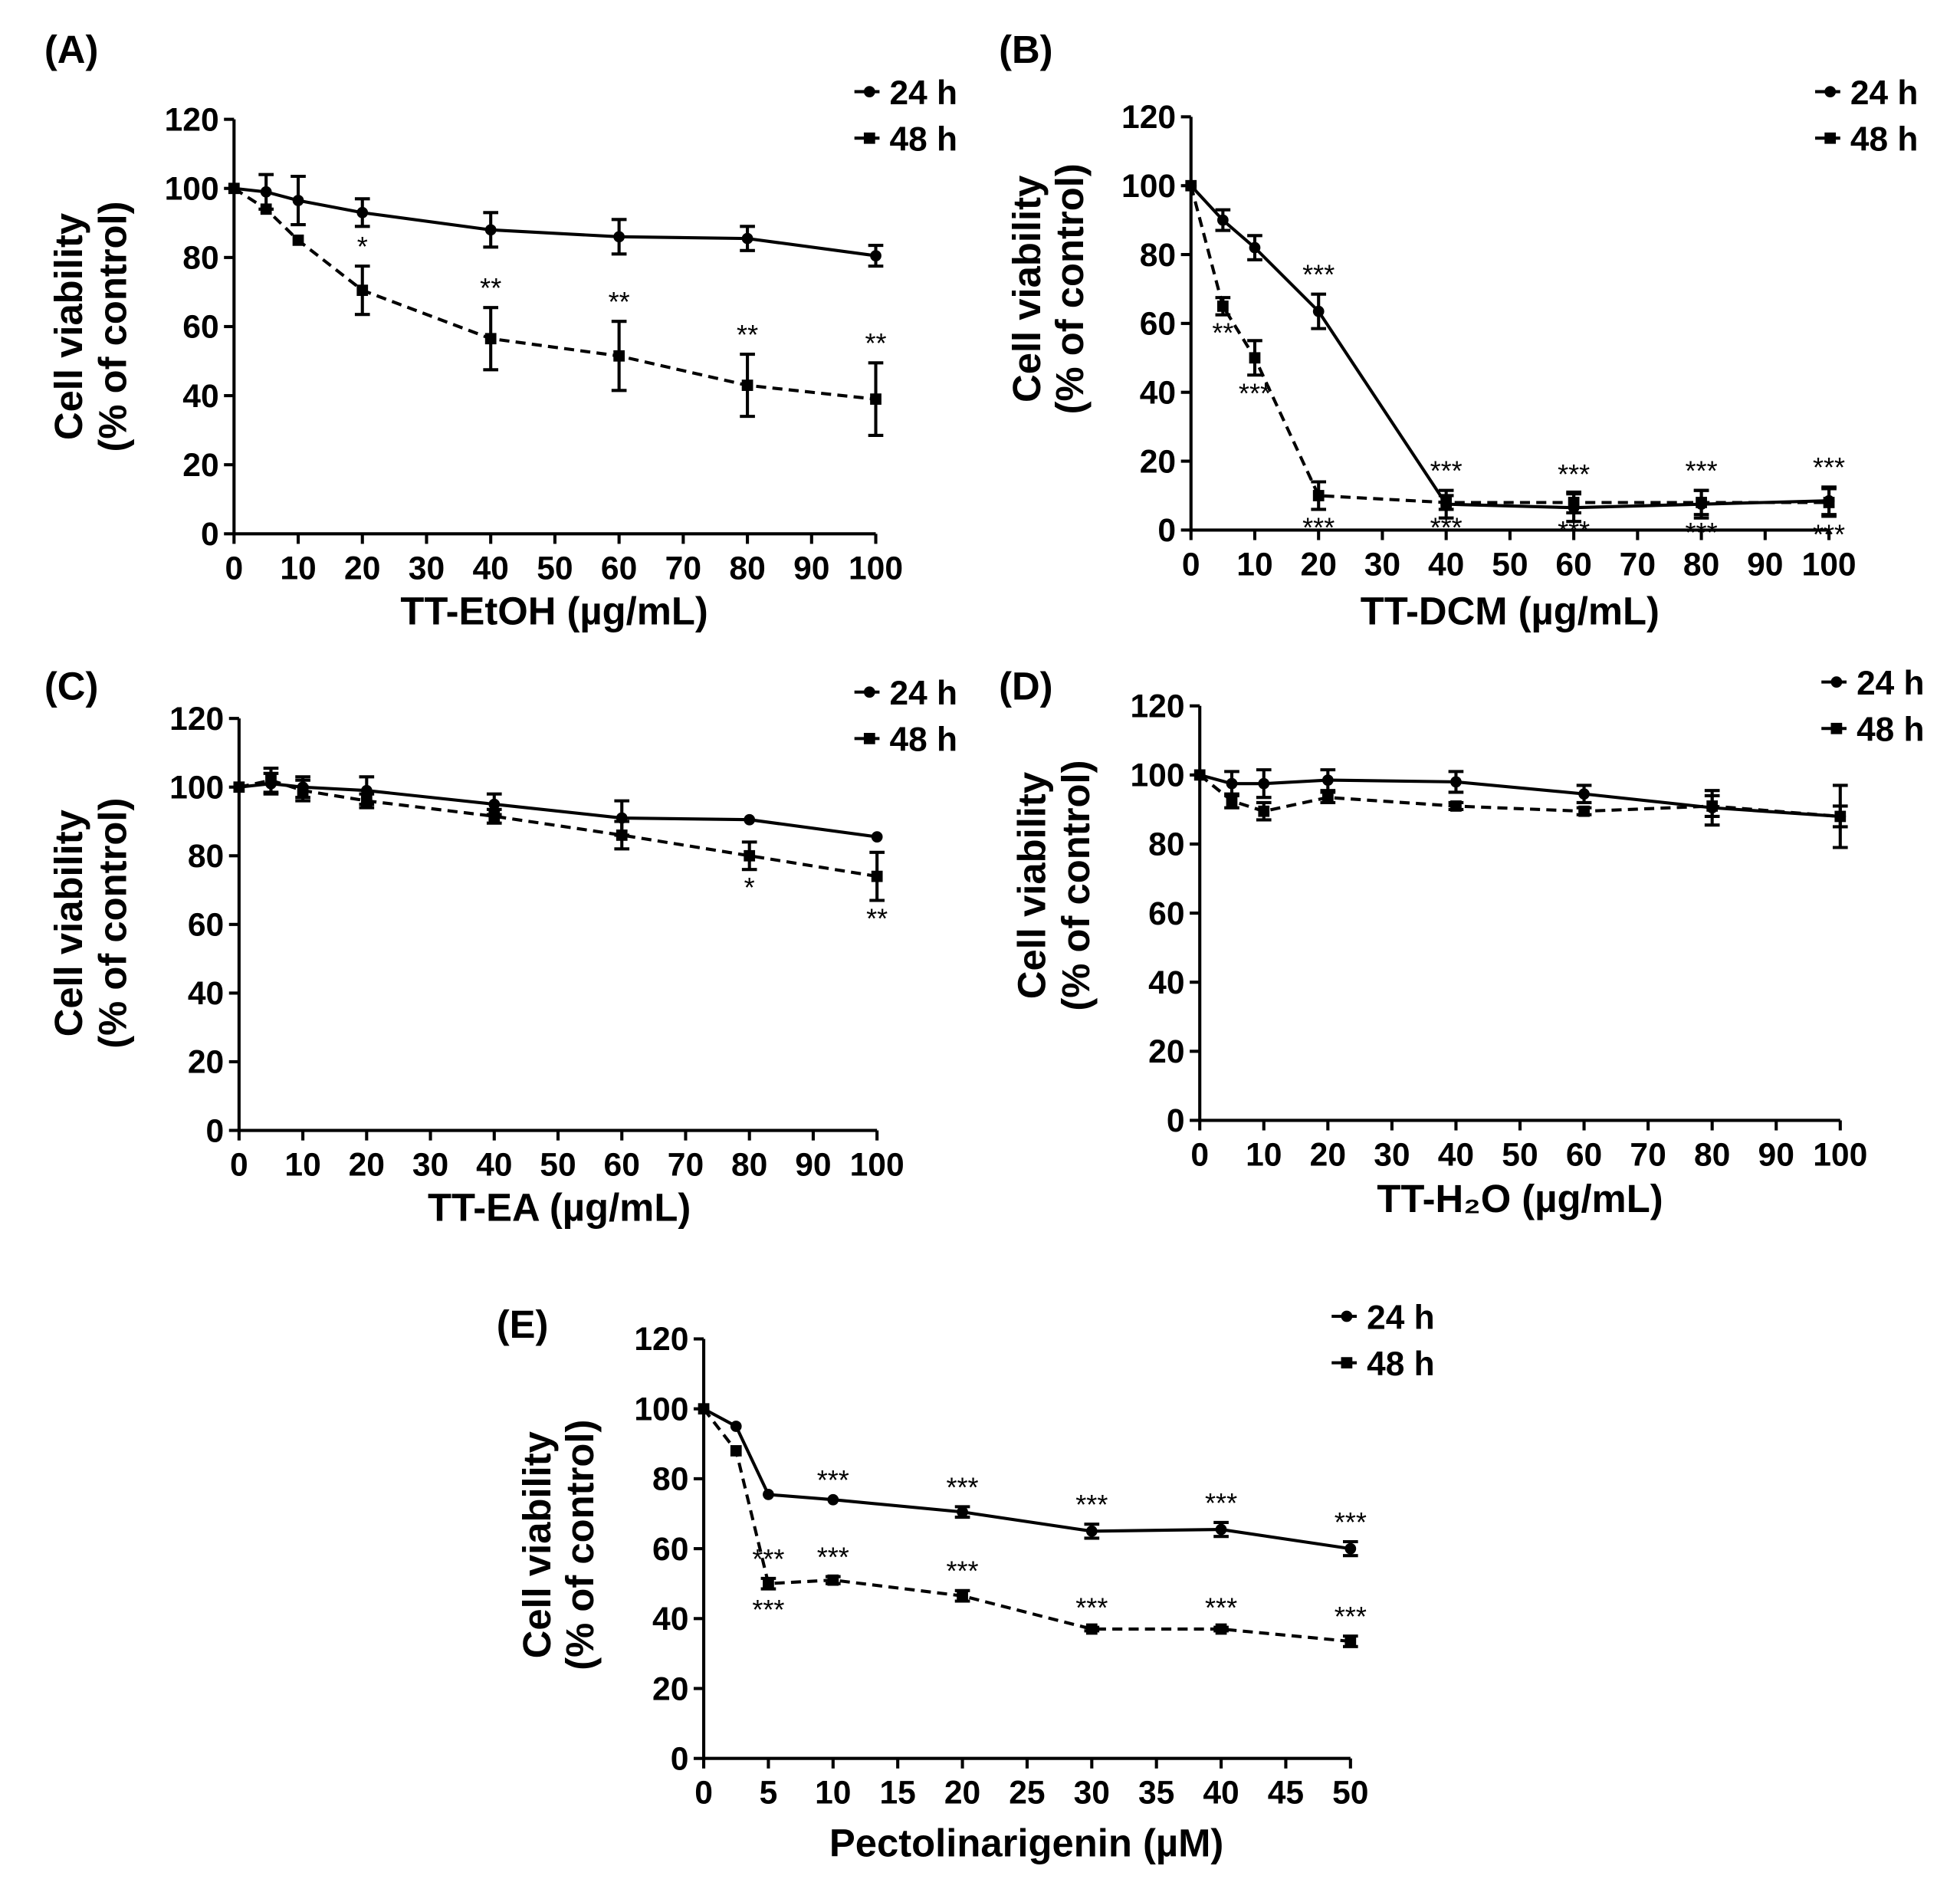  Describe the element at coordinates (1286, 1793) in the screenshot. I see `x-tick-label: 45` at that location.